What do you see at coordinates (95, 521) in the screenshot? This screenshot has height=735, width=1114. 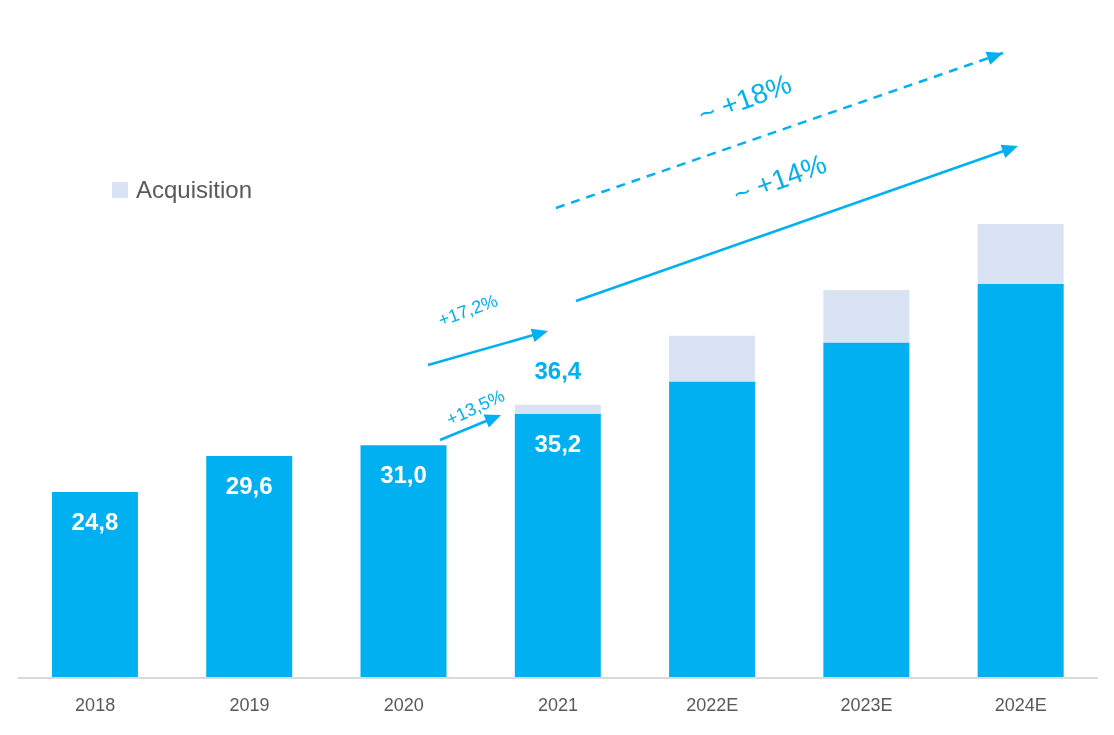 I see `data-label: 24,8` at bounding box center [95, 521].